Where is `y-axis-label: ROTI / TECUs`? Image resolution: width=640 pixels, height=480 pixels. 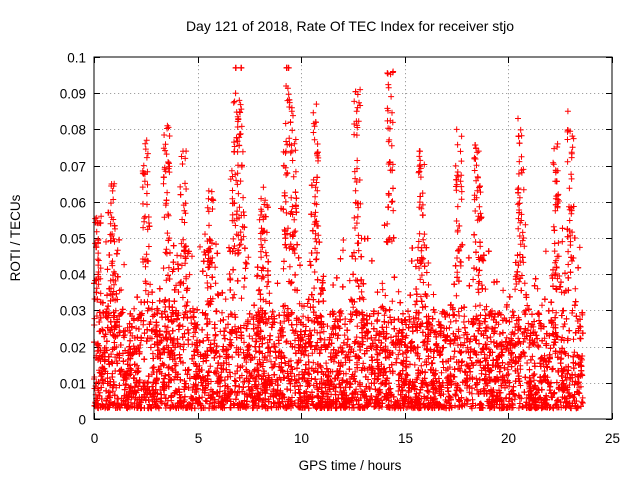 y-axis-label: ROTI / TECUs is located at coordinates (15, 237).